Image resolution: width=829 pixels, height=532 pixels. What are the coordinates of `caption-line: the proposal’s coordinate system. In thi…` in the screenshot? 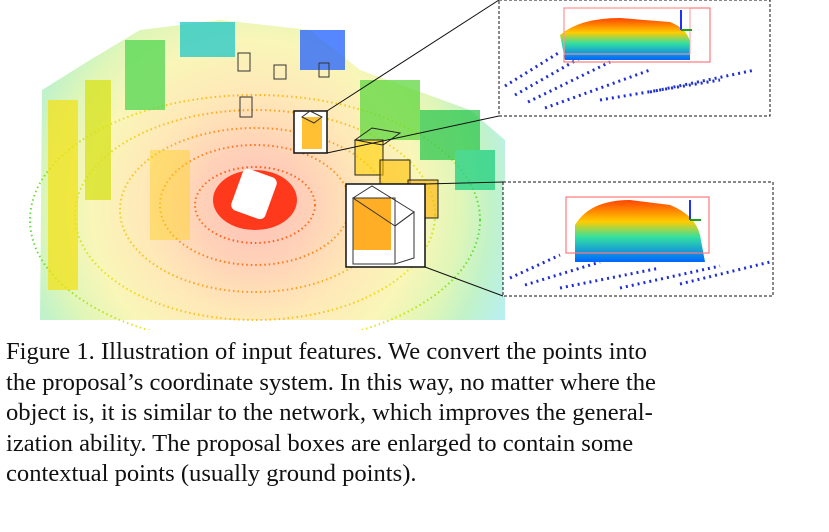 It's located at (331, 382).